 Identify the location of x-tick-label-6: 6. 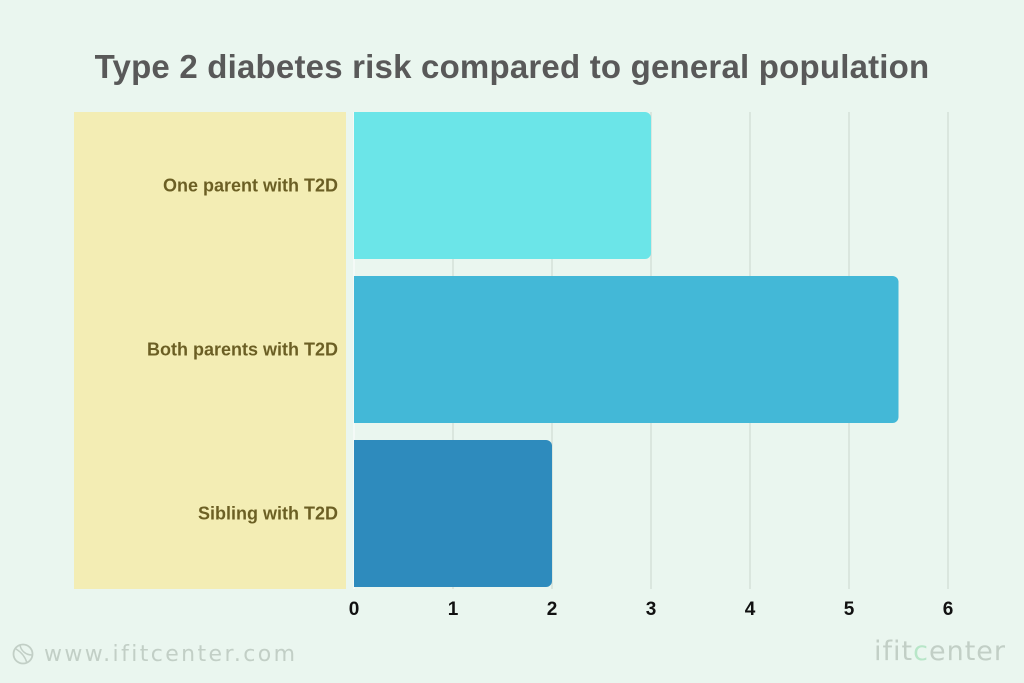
(948, 609).